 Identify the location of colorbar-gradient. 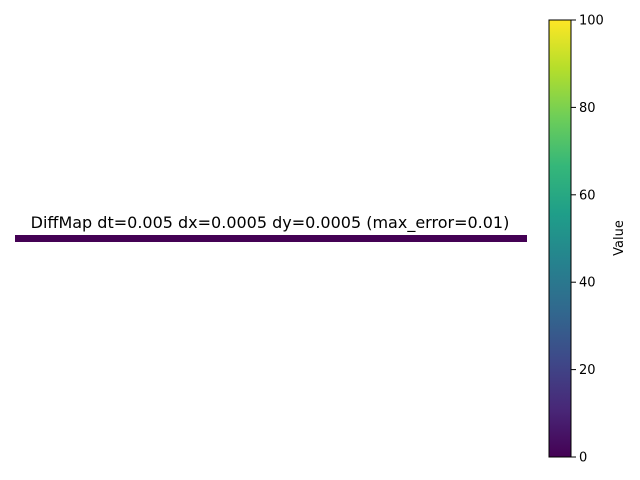
(560, 238).